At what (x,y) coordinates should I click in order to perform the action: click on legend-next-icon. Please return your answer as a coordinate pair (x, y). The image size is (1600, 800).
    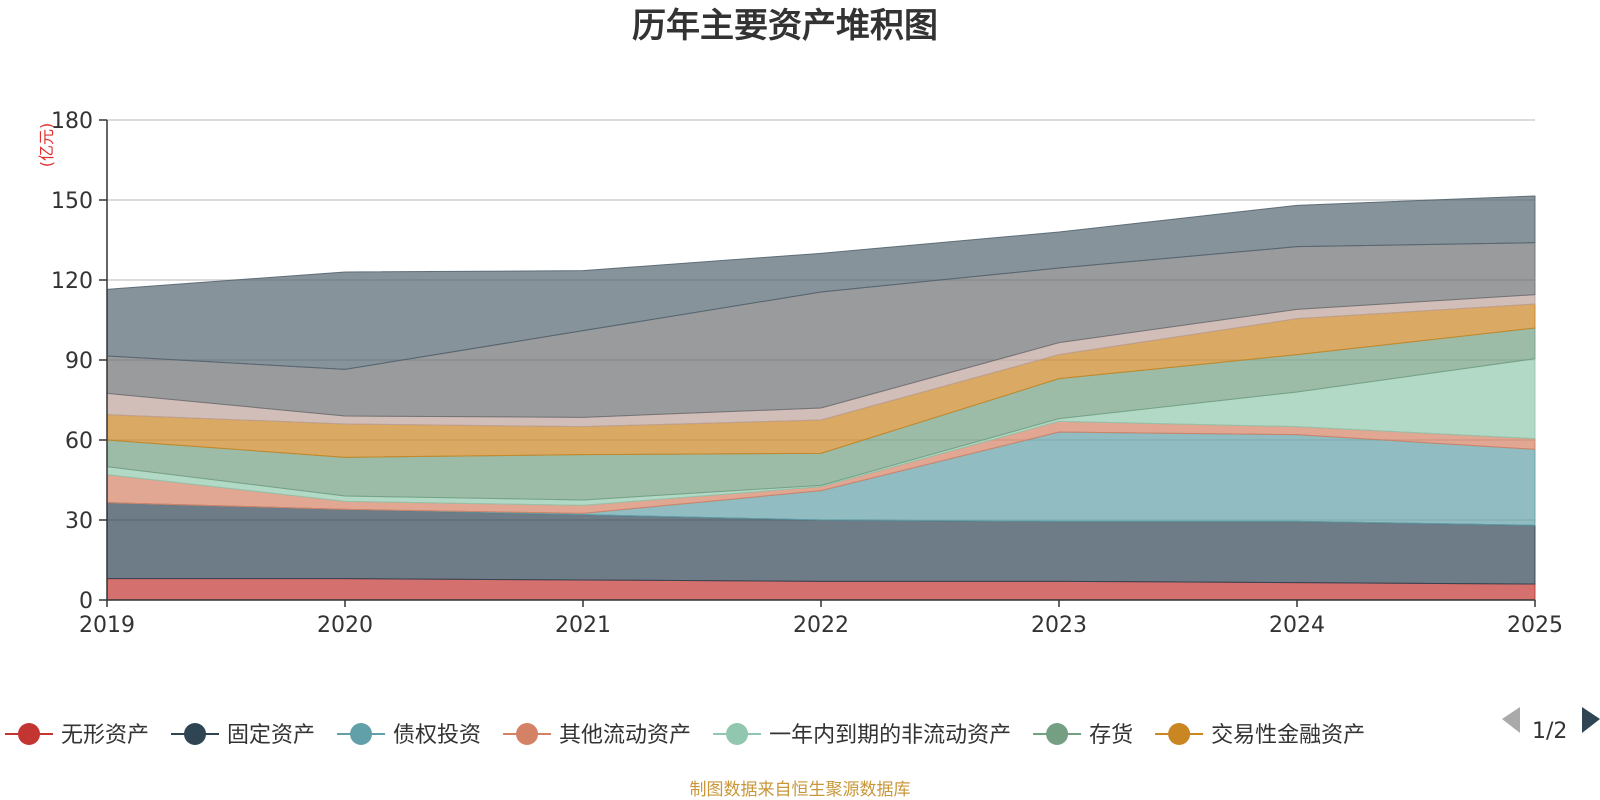
    Looking at the image, I should click on (1591, 720).